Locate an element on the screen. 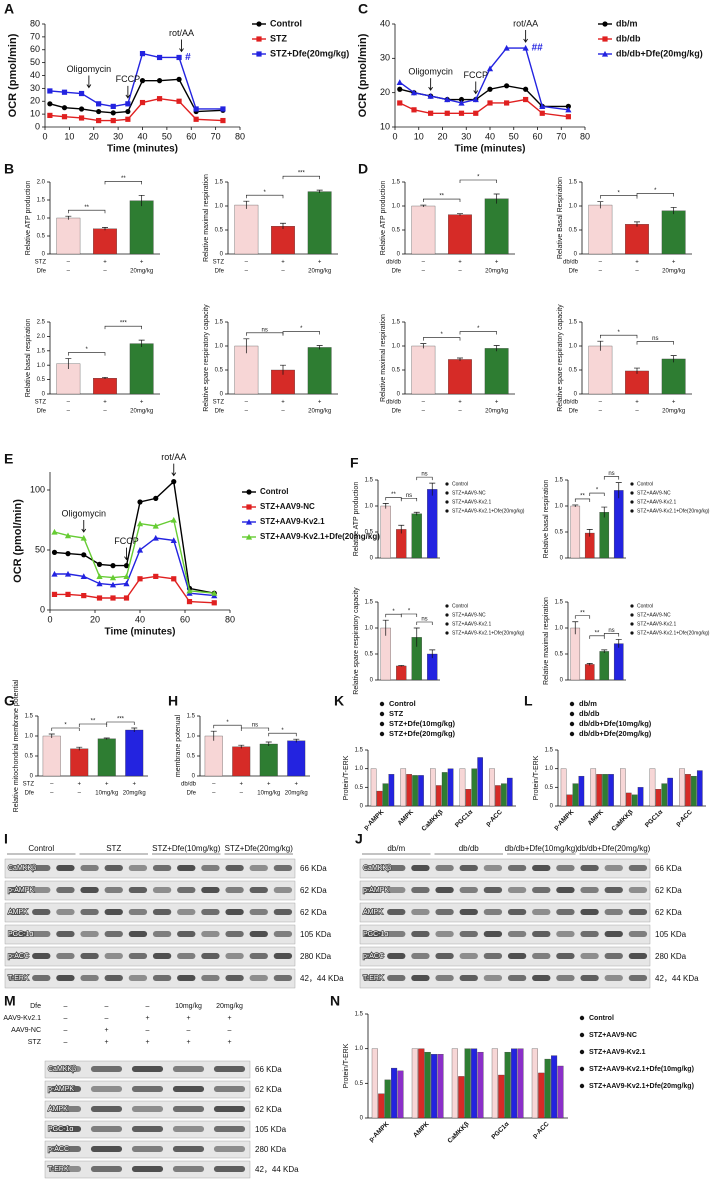 This screenshot has width=710, height=1186. panel-letter: C is located at coordinates (363, 9).